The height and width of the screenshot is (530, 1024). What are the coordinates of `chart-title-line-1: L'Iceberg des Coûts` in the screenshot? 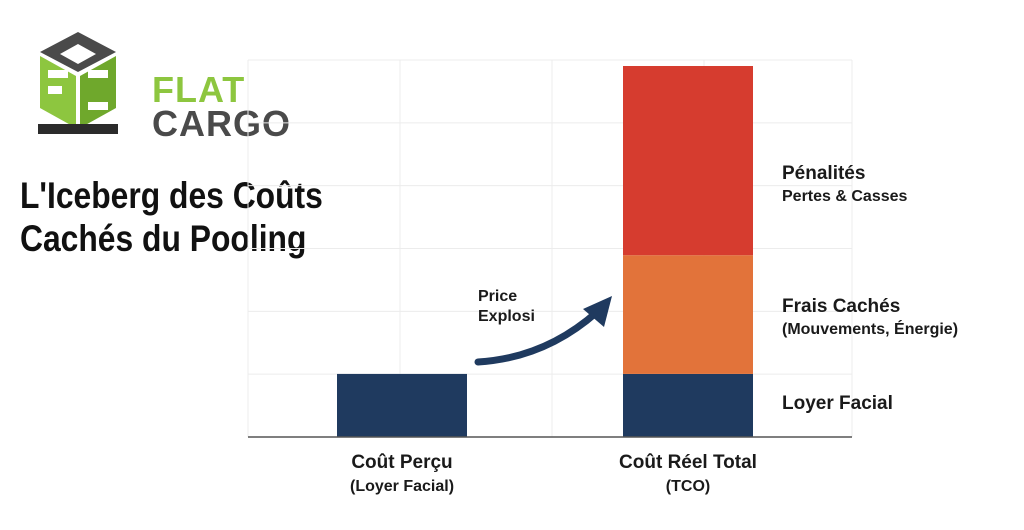 It's located at (171, 195).